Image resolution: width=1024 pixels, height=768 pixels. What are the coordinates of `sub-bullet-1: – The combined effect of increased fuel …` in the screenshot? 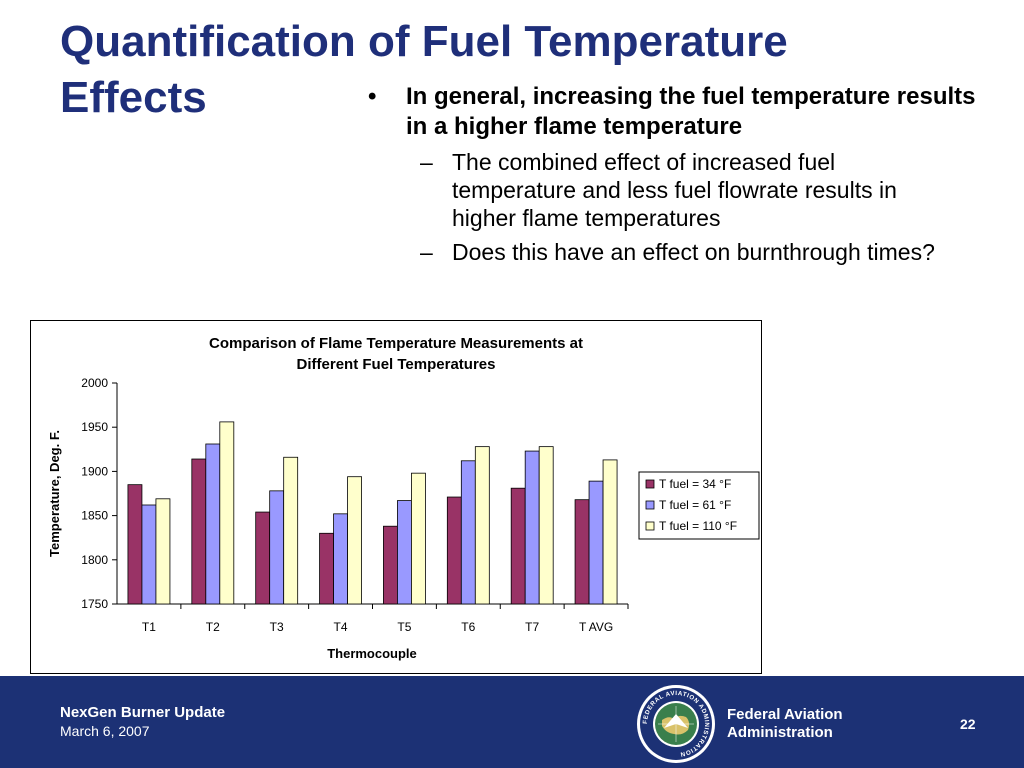 It's located at (686, 190).